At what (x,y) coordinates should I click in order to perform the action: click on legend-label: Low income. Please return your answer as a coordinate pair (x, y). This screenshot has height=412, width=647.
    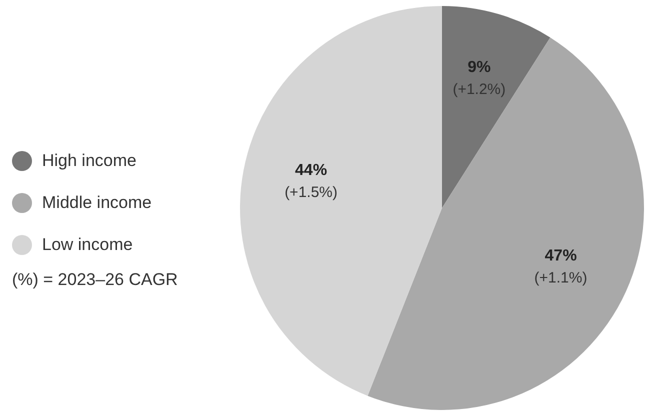
    Looking at the image, I should click on (87, 245).